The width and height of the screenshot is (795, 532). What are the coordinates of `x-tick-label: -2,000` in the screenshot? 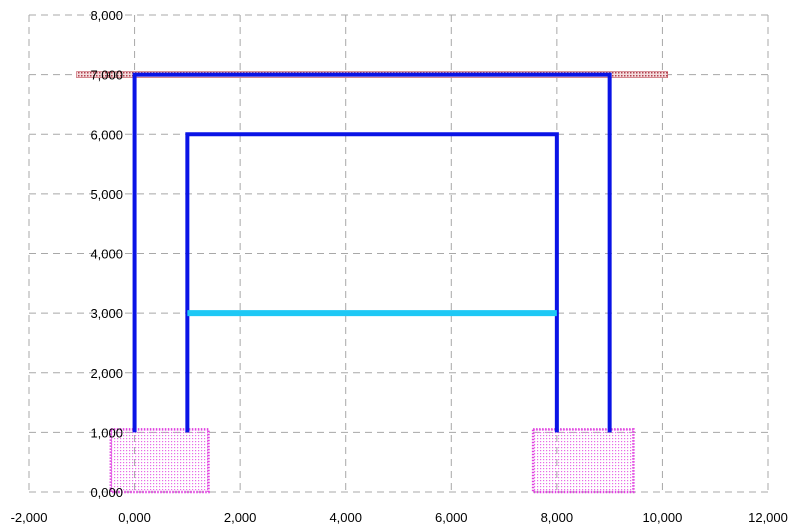 It's located at (29, 517).